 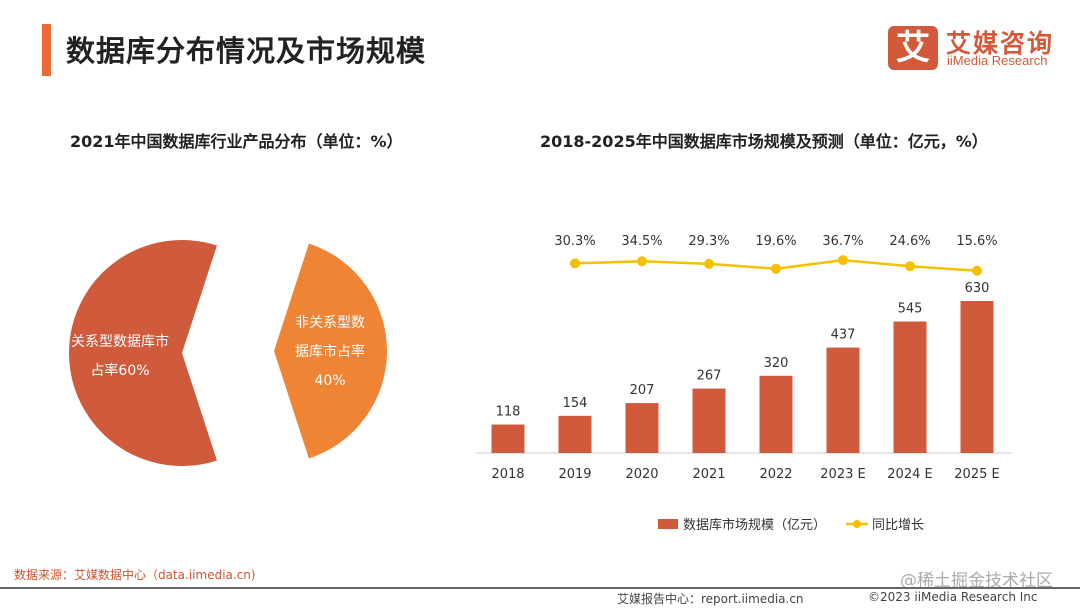 I want to click on logo-text-en: iiMedia Research, so click(x=997, y=60).